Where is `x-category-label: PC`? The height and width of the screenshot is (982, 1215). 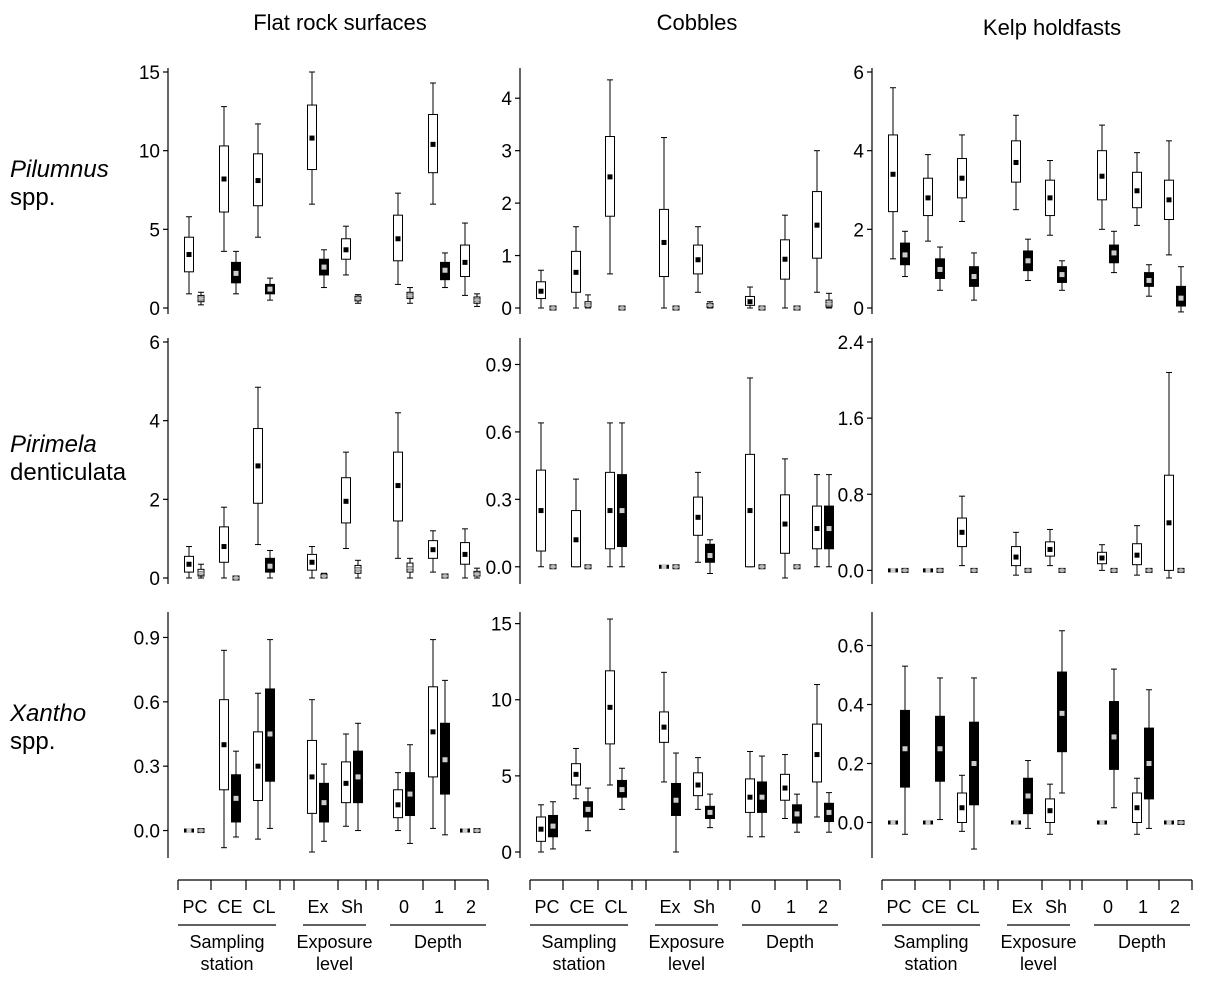
x-category-label: PC is located at coordinates (194, 907).